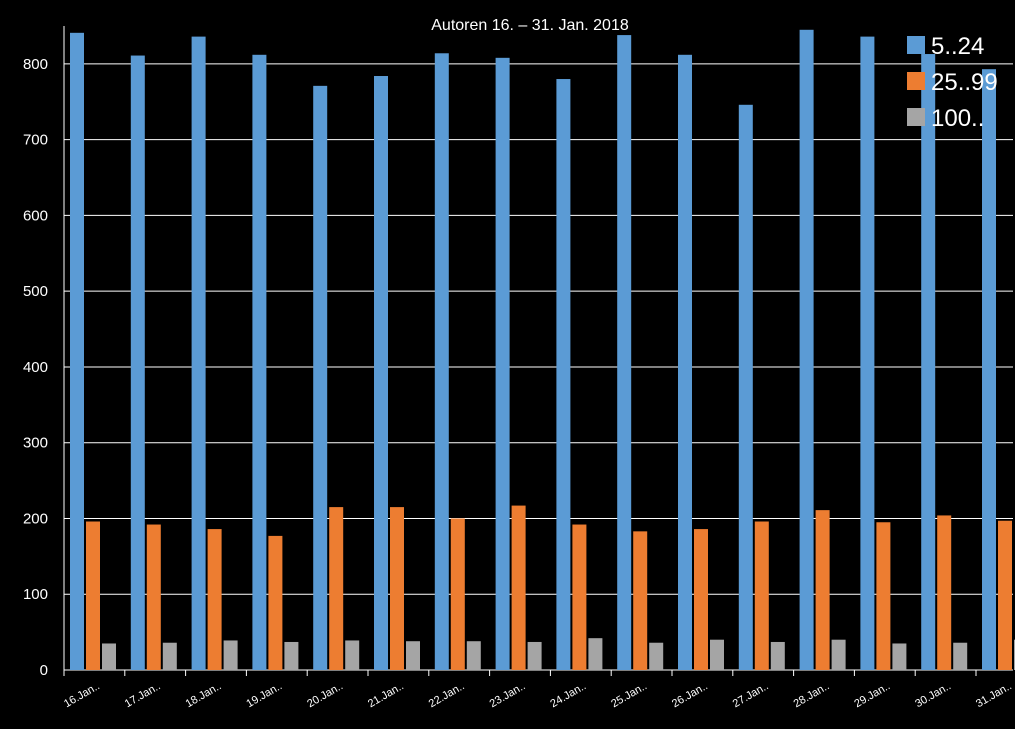 The height and width of the screenshot is (729, 1015). What do you see at coordinates (872, 695) in the screenshot?
I see `x-tick-label: 29.Jan..` at bounding box center [872, 695].